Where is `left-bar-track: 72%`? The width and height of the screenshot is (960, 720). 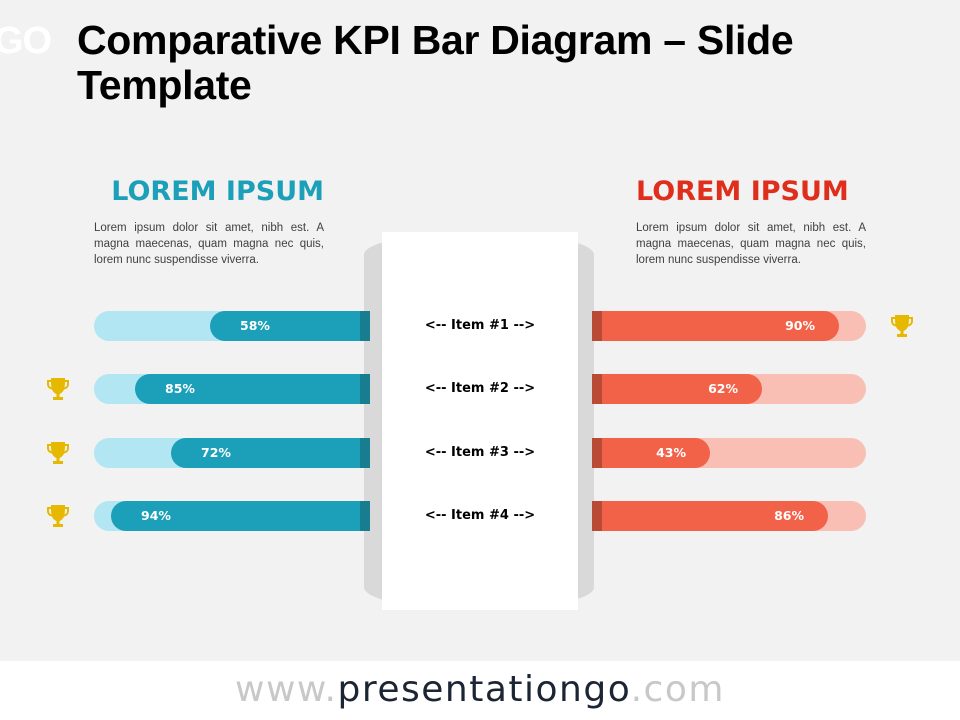 left-bar-track: 72% is located at coordinates (232, 453).